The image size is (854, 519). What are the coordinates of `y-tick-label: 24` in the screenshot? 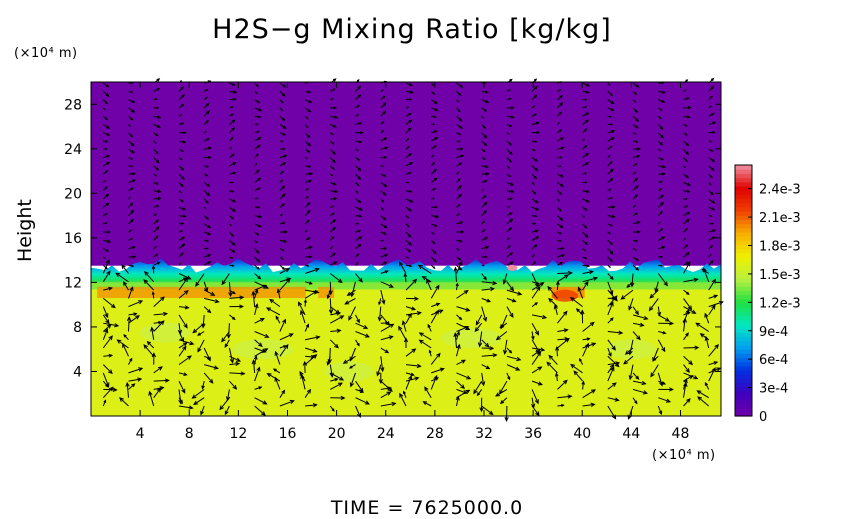 It's located at (73, 150).